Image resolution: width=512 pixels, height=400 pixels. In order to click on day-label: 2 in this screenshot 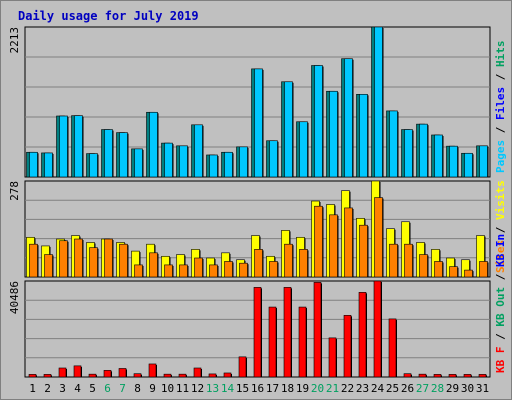, I will do `click(47, 388)`.